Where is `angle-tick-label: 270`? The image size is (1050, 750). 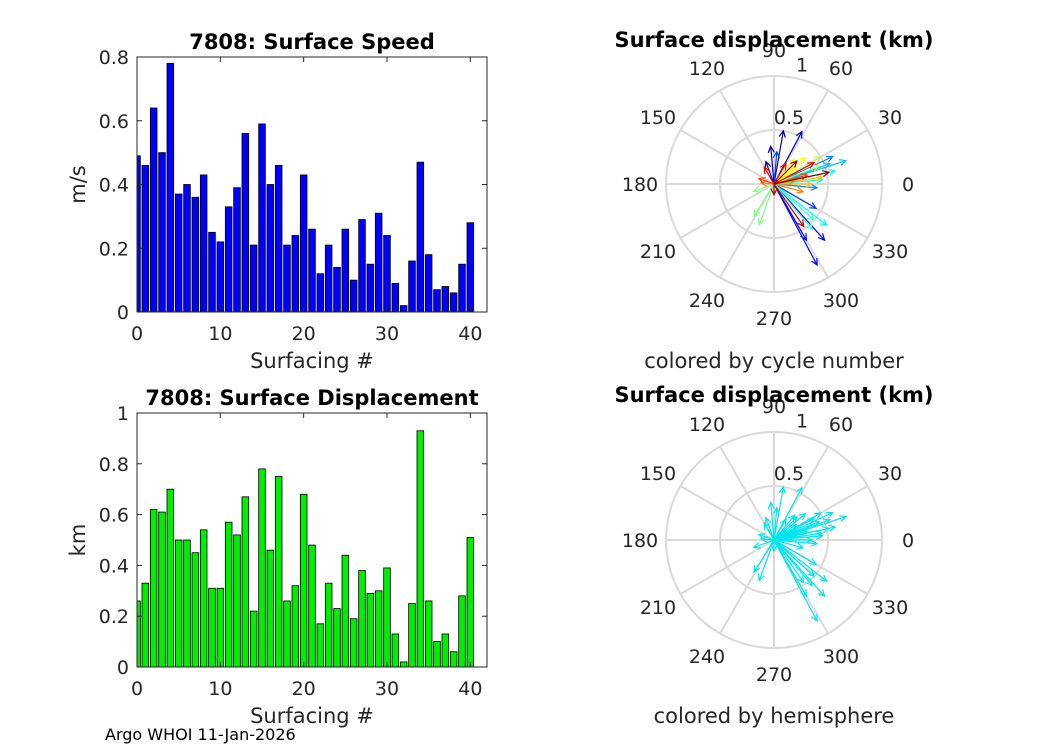 angle-tick-label: 270 is located at coordinates (774, 319).